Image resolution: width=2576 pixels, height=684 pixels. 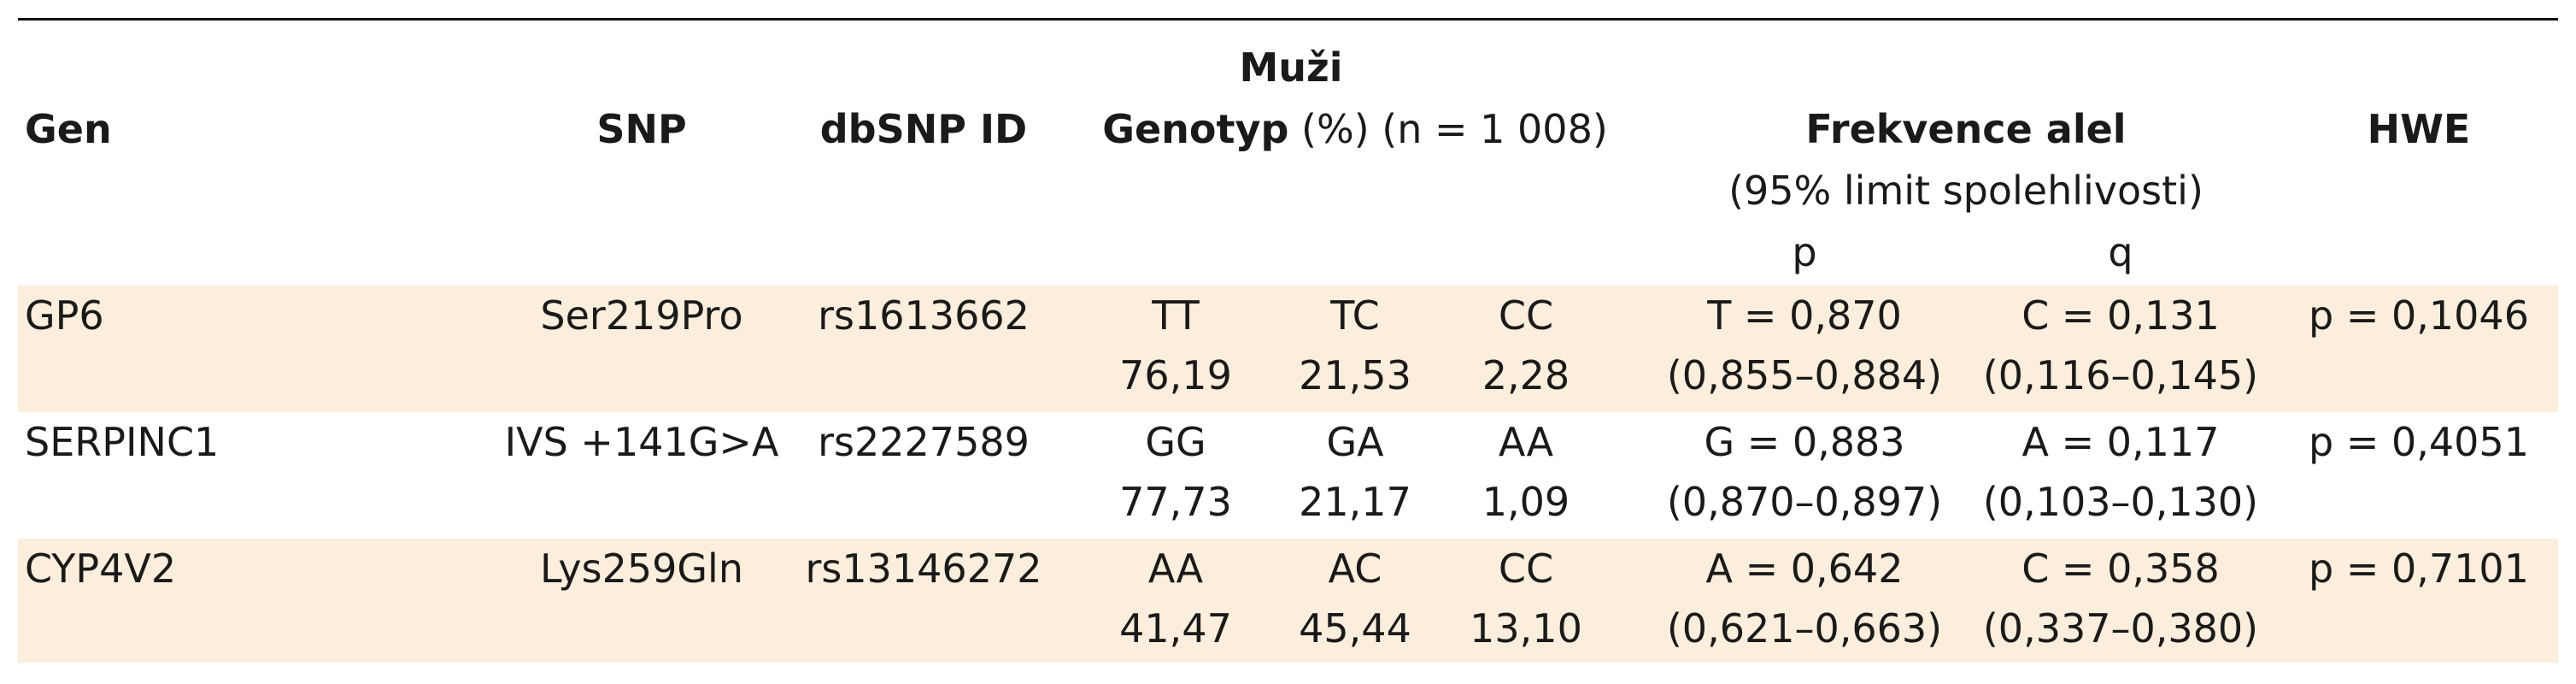 What do you see at coordinates (2120, 568) in the screenshot?
I see `row-q-value: C = 0,358` at bounding box center [2120, 568].